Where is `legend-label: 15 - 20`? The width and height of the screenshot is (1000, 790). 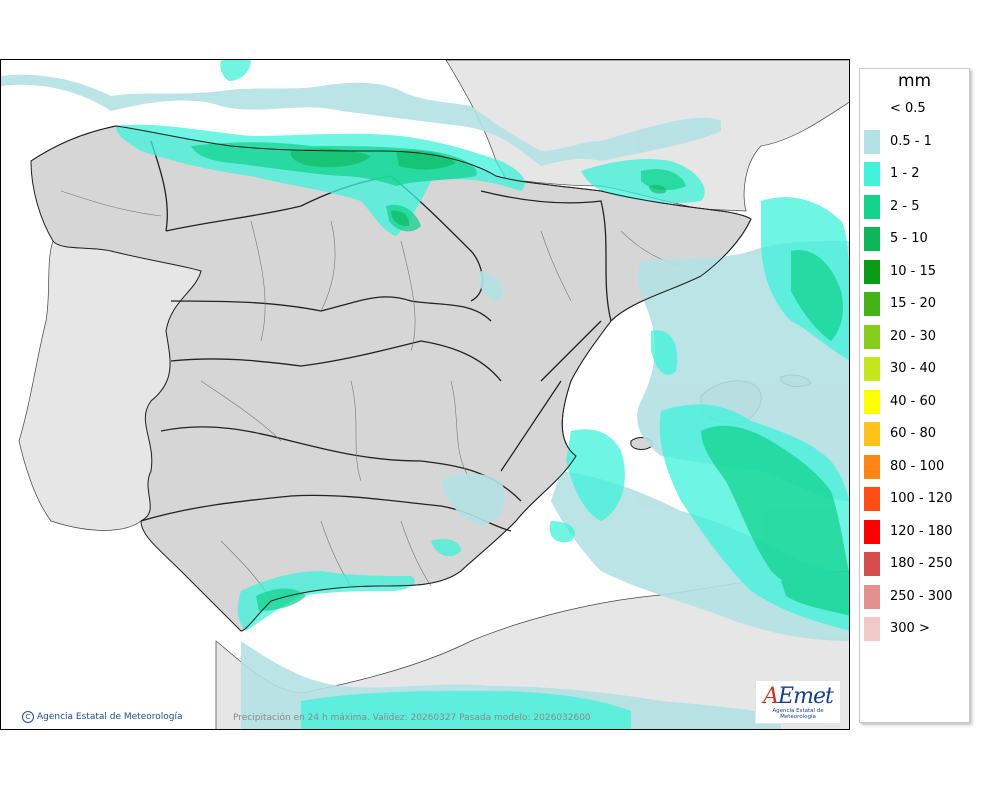
legend-label: 15 - 20 is located at coordinates (913, 303).